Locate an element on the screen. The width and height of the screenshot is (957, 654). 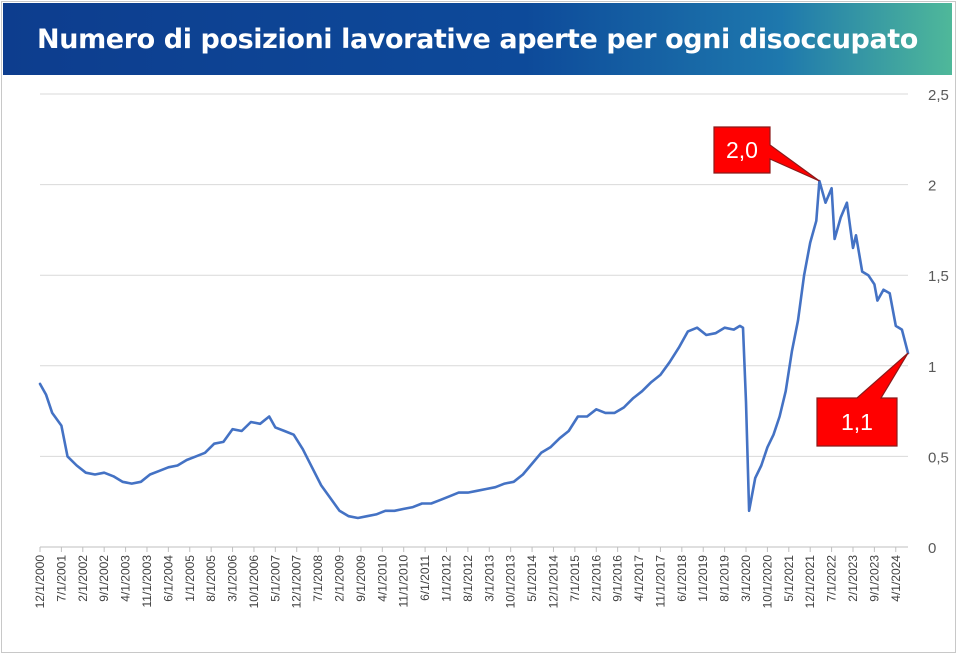
x-tick-label: 8/1/2005 is located at coordinates (211, 578).